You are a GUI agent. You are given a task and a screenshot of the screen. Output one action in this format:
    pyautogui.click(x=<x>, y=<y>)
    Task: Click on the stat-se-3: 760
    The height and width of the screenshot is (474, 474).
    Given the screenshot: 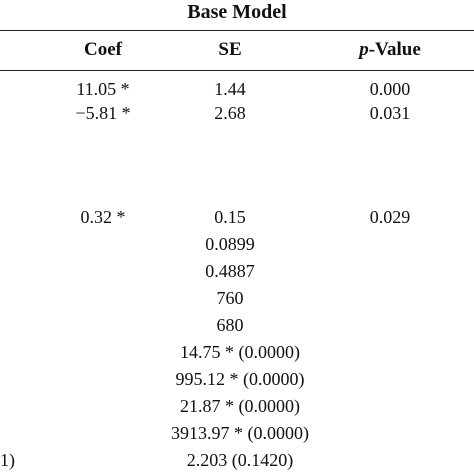 What is the action you would take?
    pyautogui.click(x=230, y=298)
    